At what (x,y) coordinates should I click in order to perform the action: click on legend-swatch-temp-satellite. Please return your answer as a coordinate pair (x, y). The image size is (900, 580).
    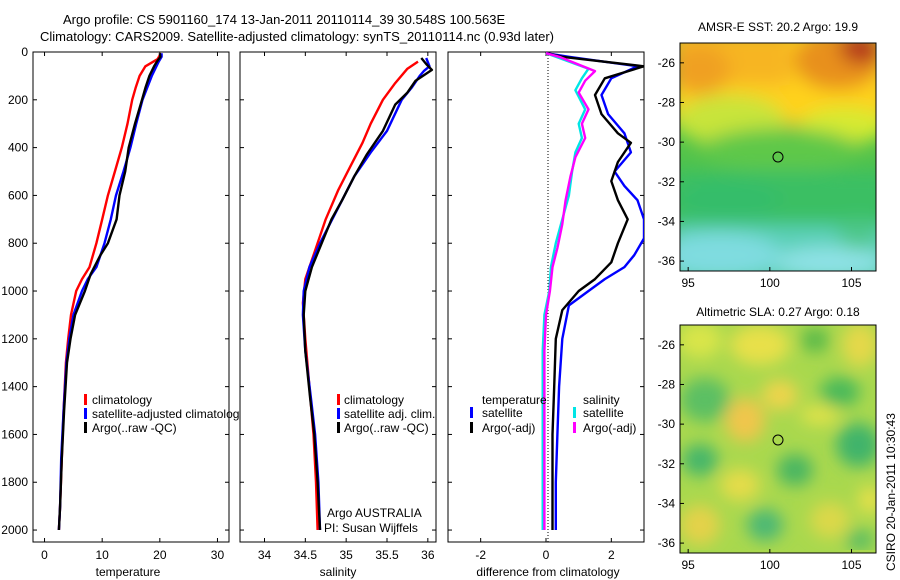
    Looking at the image, I should click on (471, 412).